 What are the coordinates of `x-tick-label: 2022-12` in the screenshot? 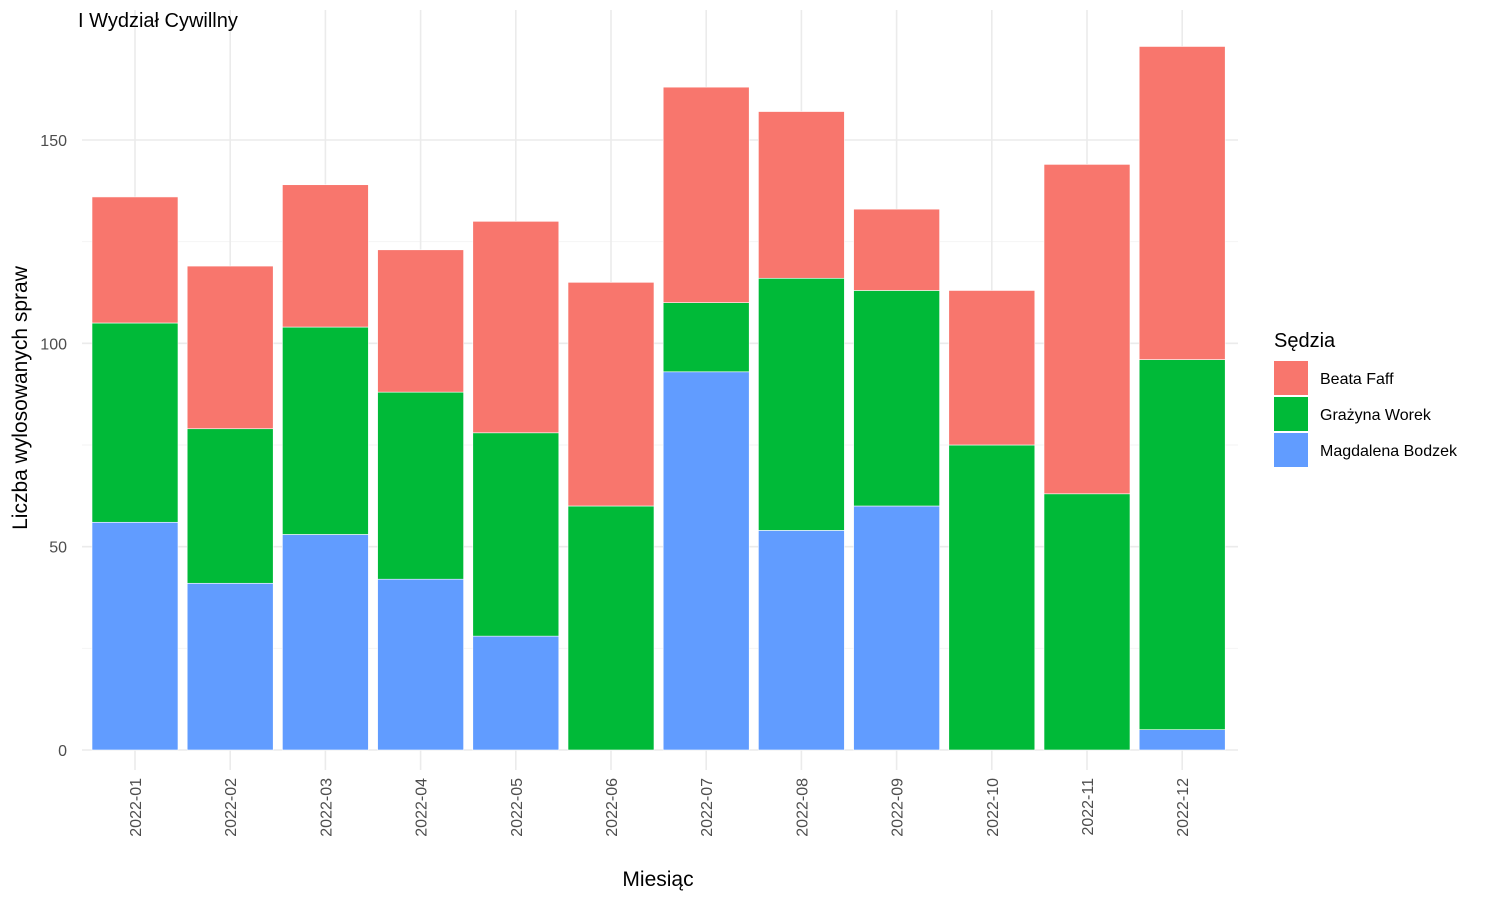 It's located at (1183, 807).